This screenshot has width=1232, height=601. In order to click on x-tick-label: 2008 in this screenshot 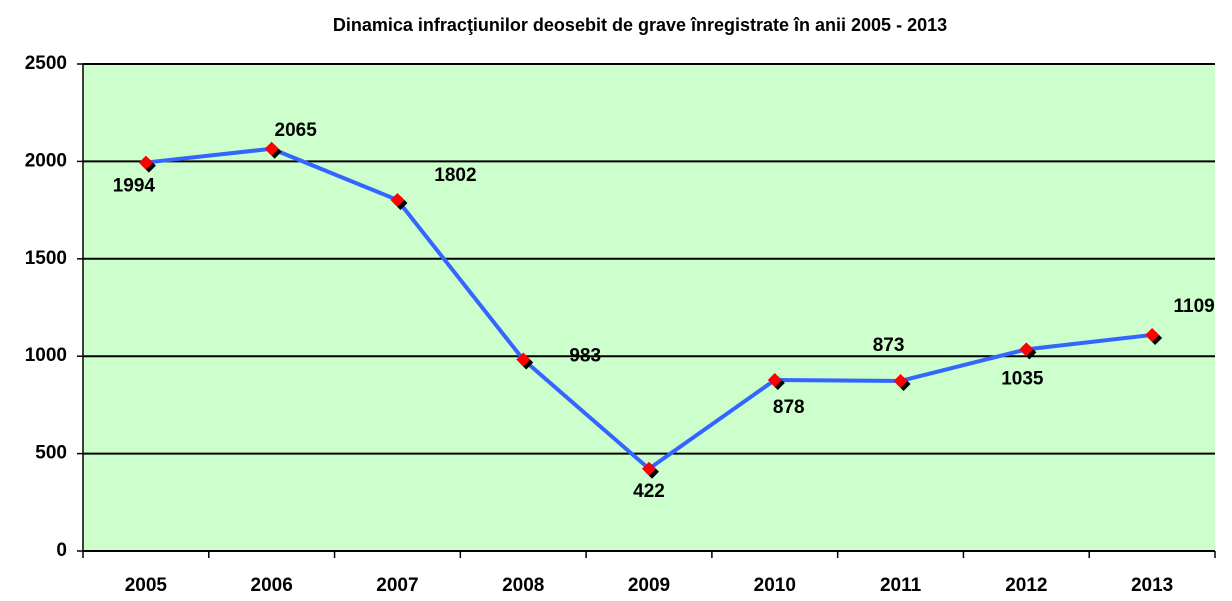, I will do `click(523, 585)`.